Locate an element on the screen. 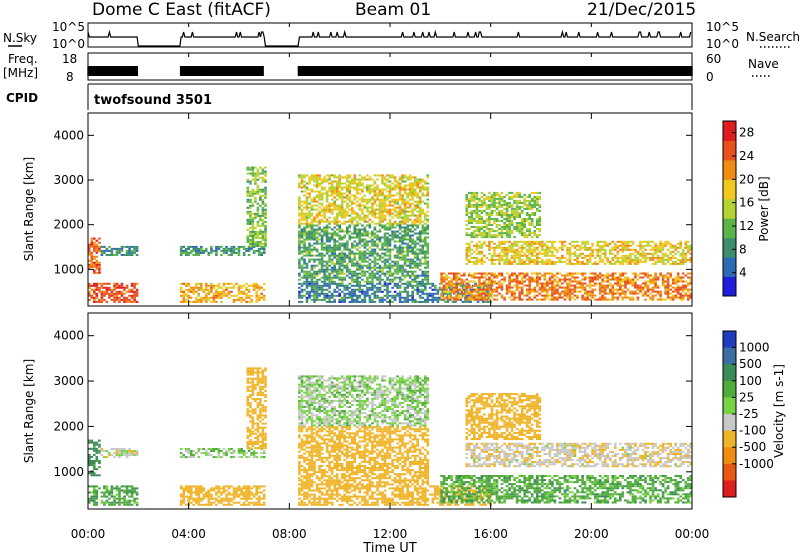 The width and height of the screenshot is (800, 554). nsky-trace is located at coordinates (389, 38).